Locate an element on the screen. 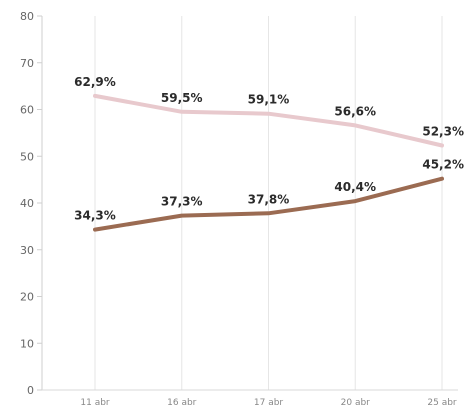  y-tick-label: 70 is located at coordinates (27, 63).